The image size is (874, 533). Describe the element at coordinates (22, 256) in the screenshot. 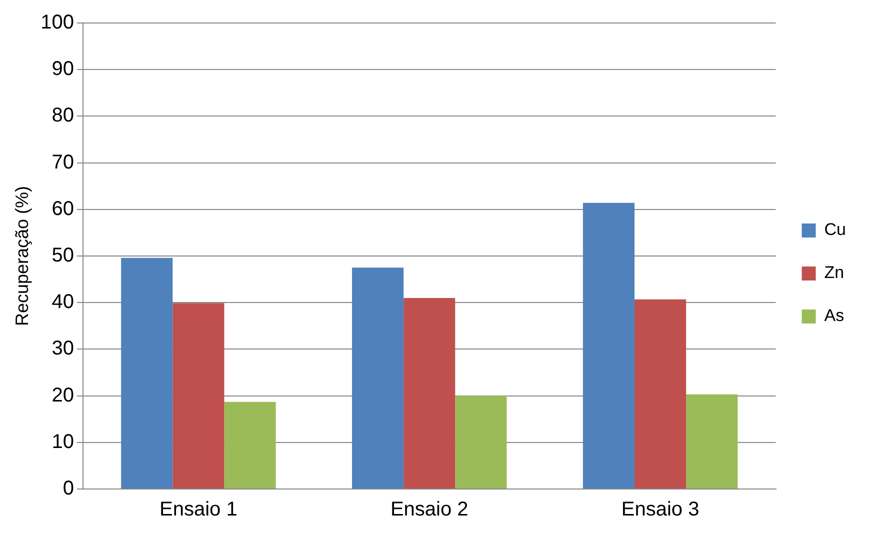

I see `y-axis-title: Recuperação (%)` at that location.